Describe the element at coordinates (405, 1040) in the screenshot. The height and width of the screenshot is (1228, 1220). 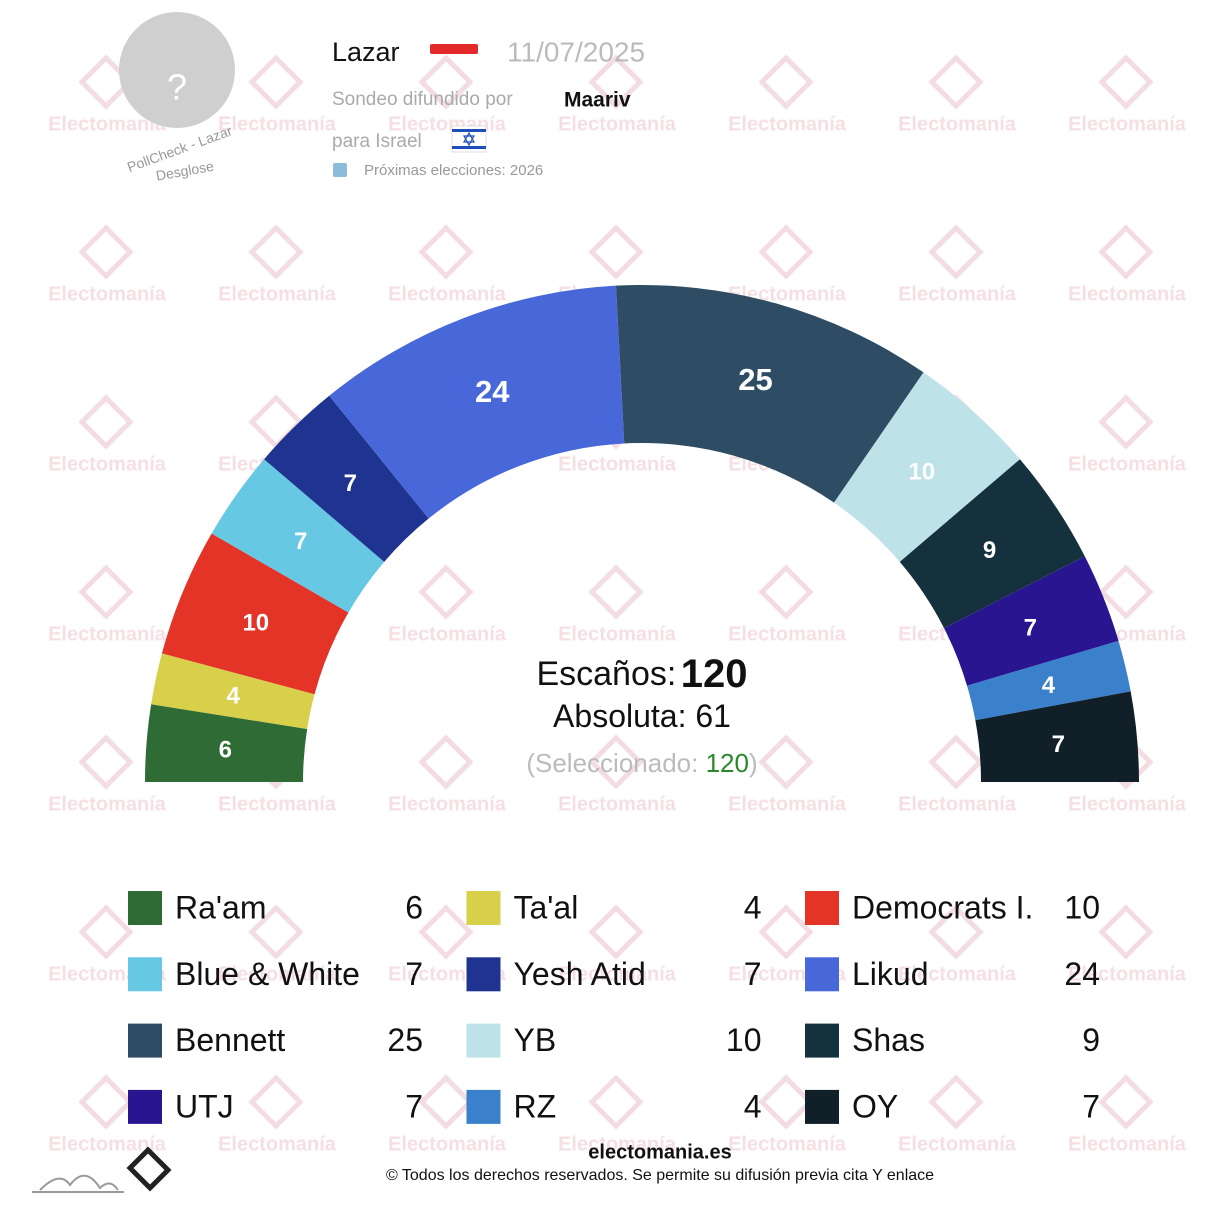
I see `legend-value: 25` at that location.